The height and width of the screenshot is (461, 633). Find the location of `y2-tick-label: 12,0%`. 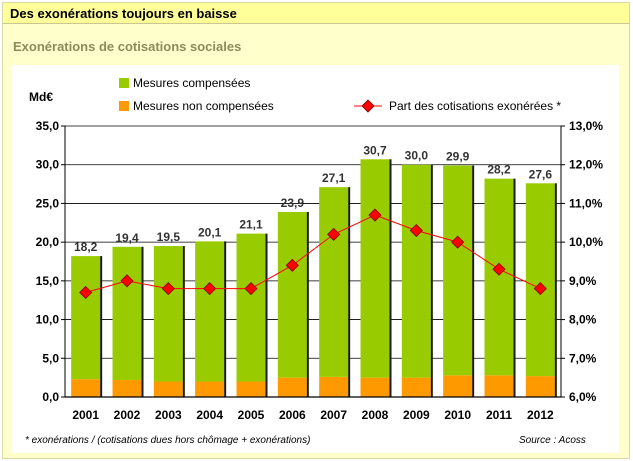

y2-tick-label: 12,0% is located at coordinates (586, 165).